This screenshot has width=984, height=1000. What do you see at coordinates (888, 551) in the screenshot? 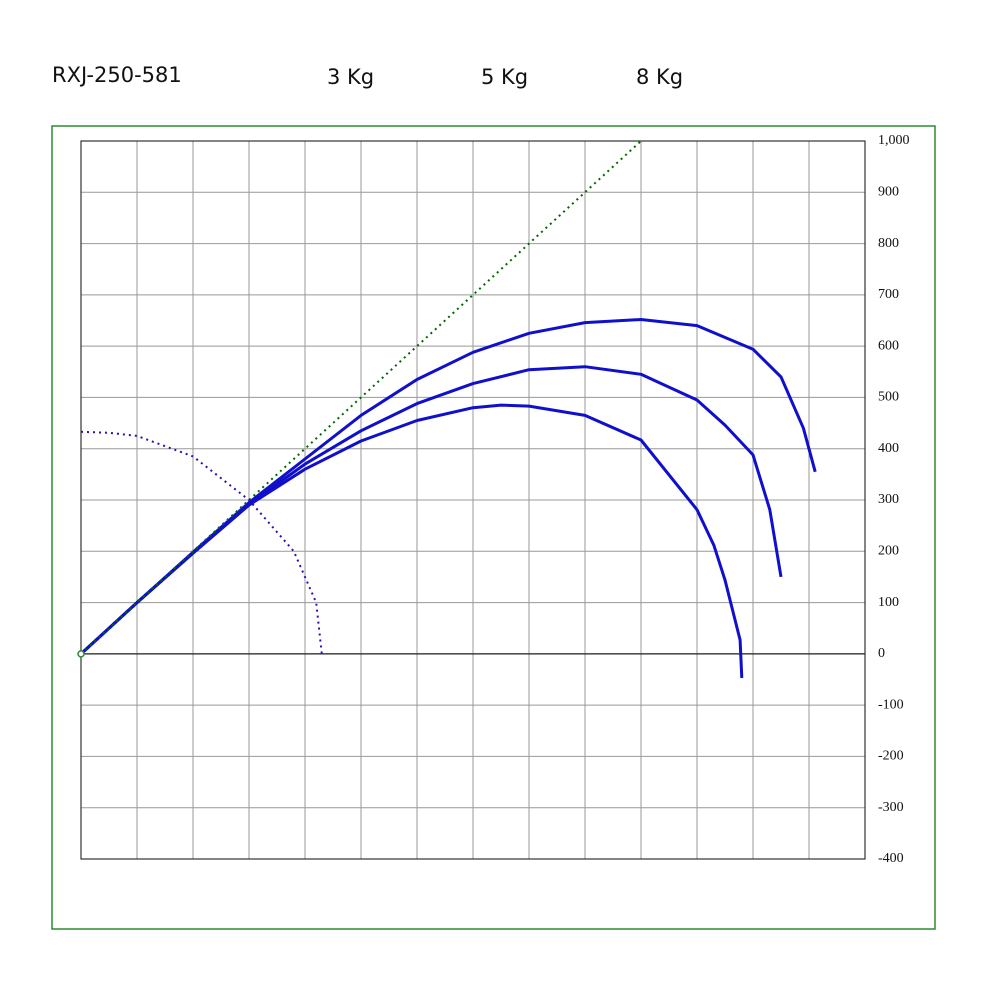
I see `y-tick-label: 200` at bounding box center [888, 551].